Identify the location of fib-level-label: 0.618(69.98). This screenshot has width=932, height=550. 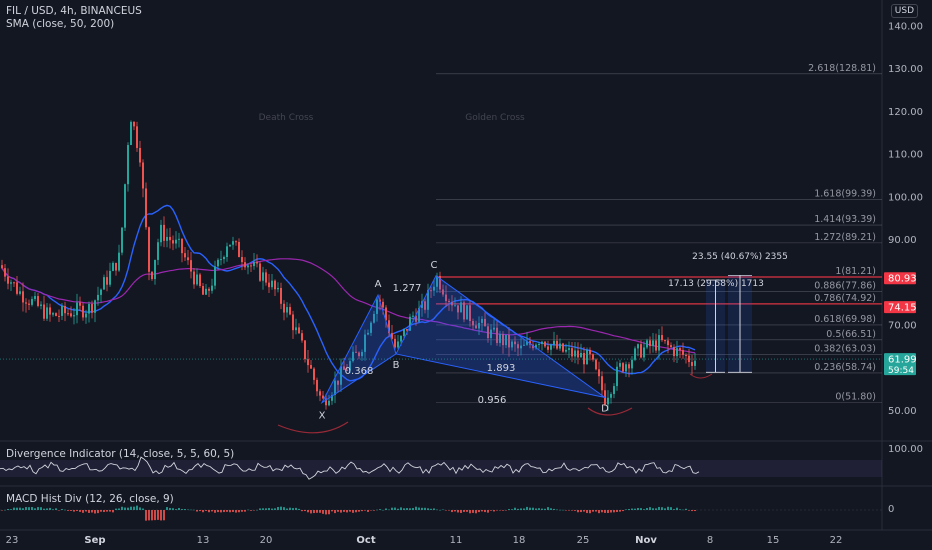
(845, 319).